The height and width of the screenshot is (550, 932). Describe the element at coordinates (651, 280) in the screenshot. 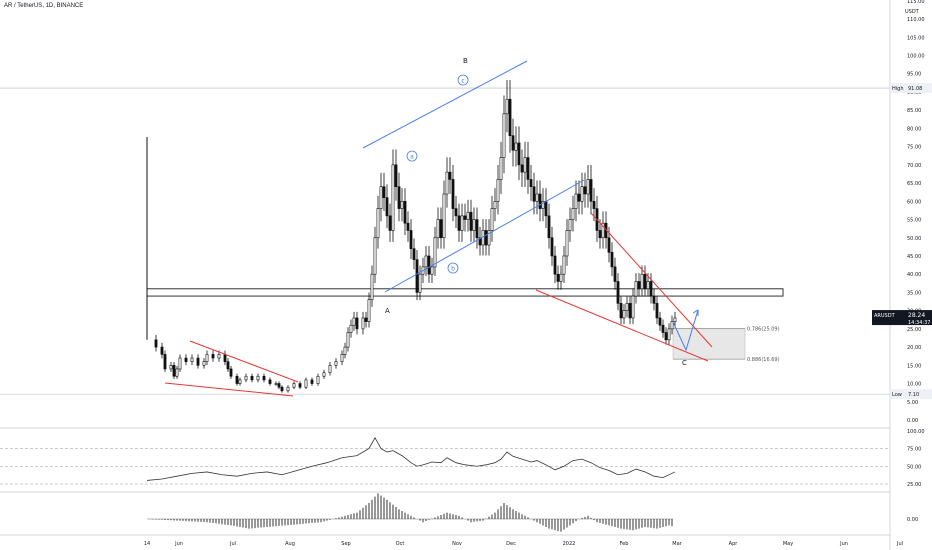

I see `wedge-right-upper` at that location.